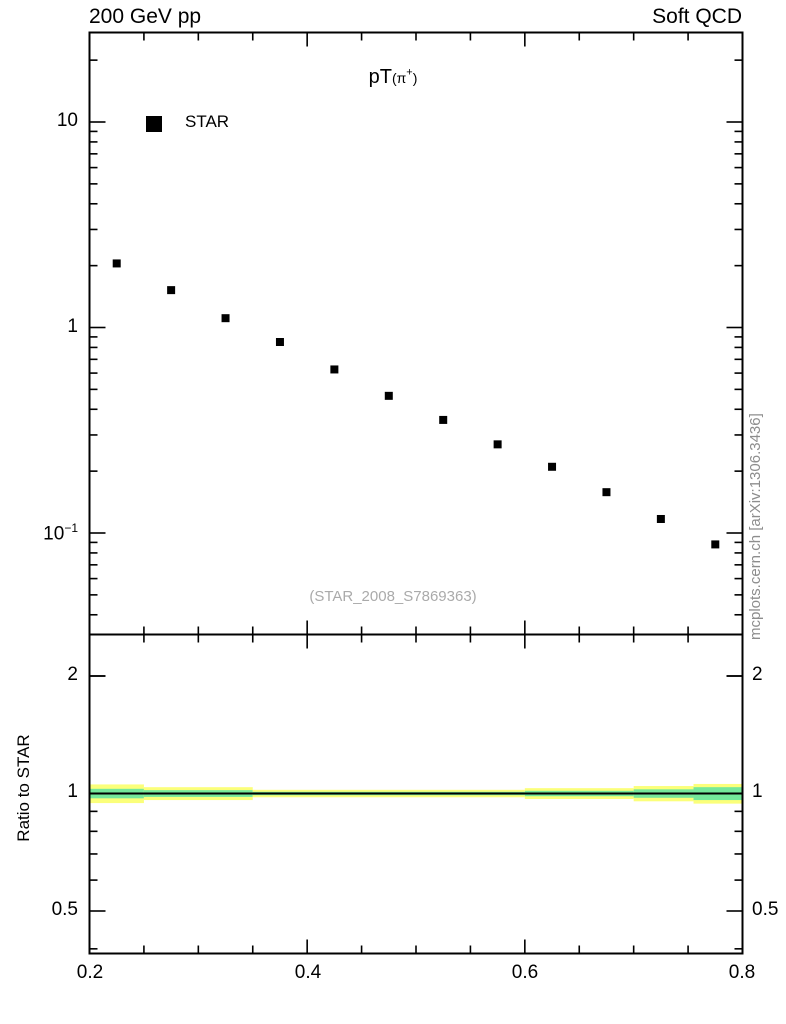 Image resolution: width=786 pixels, height=1024 pixels. Describe the element at coordinates (415, 78) in the screenshot. I see `title-paren-close: )` at that location.